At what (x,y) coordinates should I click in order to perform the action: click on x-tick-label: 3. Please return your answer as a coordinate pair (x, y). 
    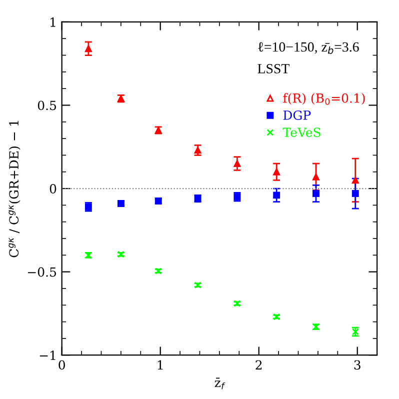
    Looking at the image, I should click on (357, 365).